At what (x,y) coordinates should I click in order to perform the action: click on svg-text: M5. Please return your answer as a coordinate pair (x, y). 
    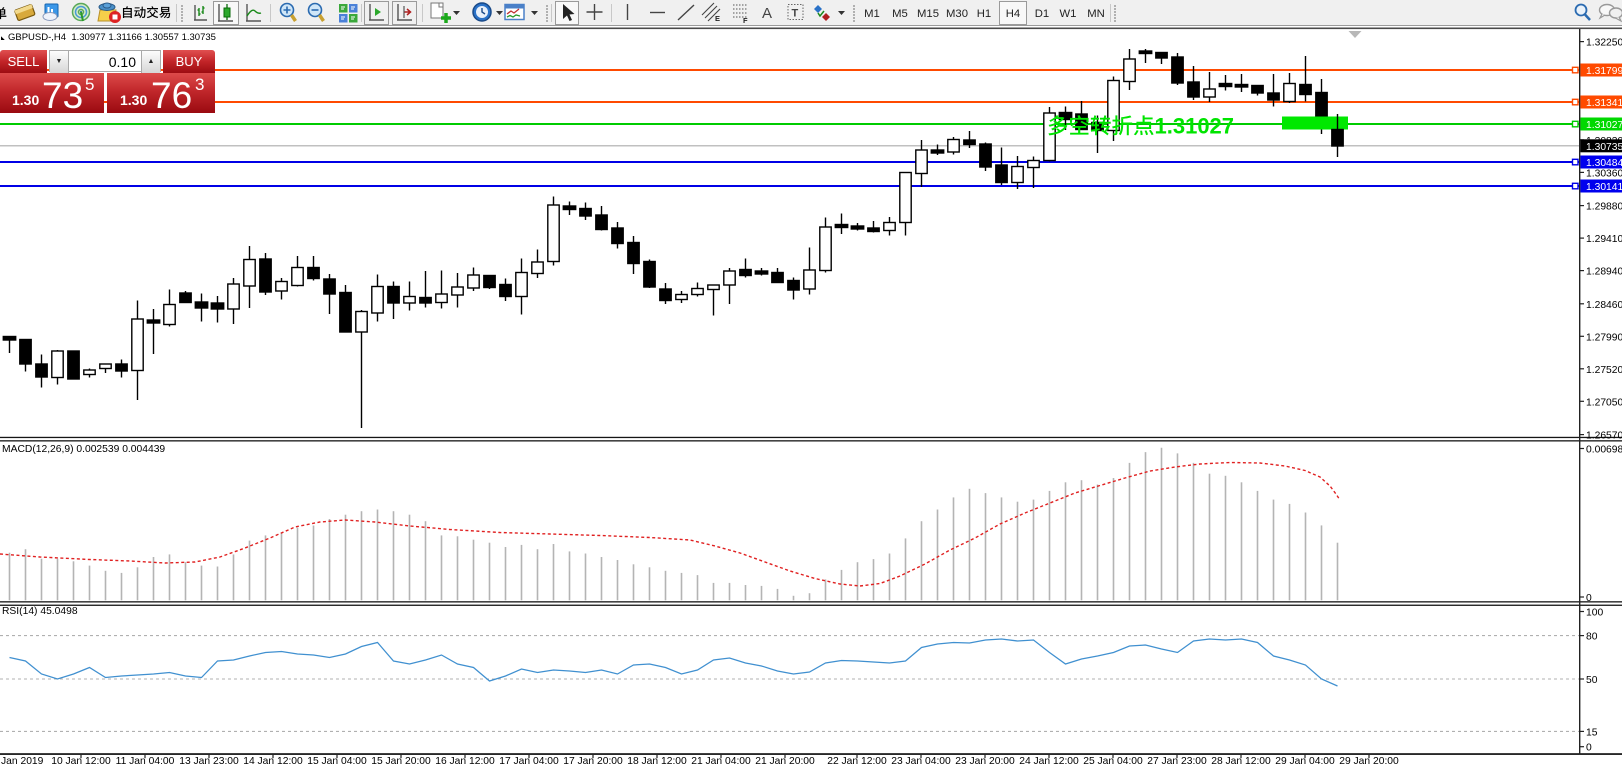
    Looking at the image, I should click on (900, 14).